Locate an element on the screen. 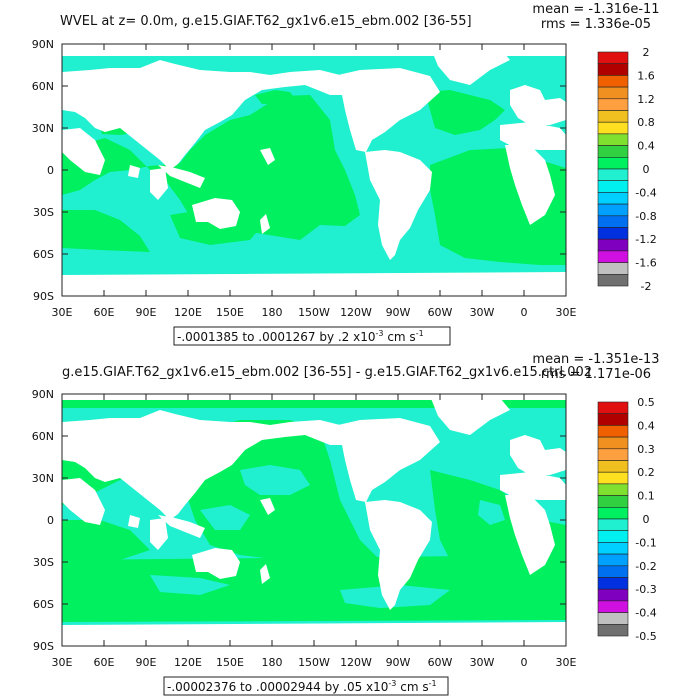 This screenshot has height=700, width=700. x-tick-label: 90E is located at coordinates (146, 662).